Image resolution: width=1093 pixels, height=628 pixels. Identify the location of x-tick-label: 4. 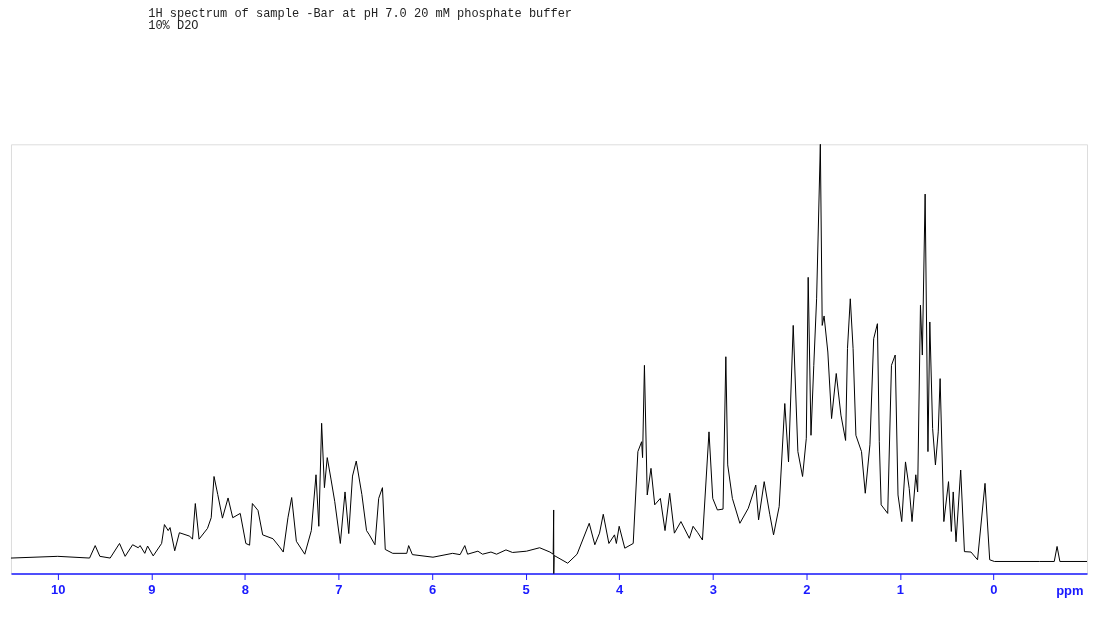
(620, 589).